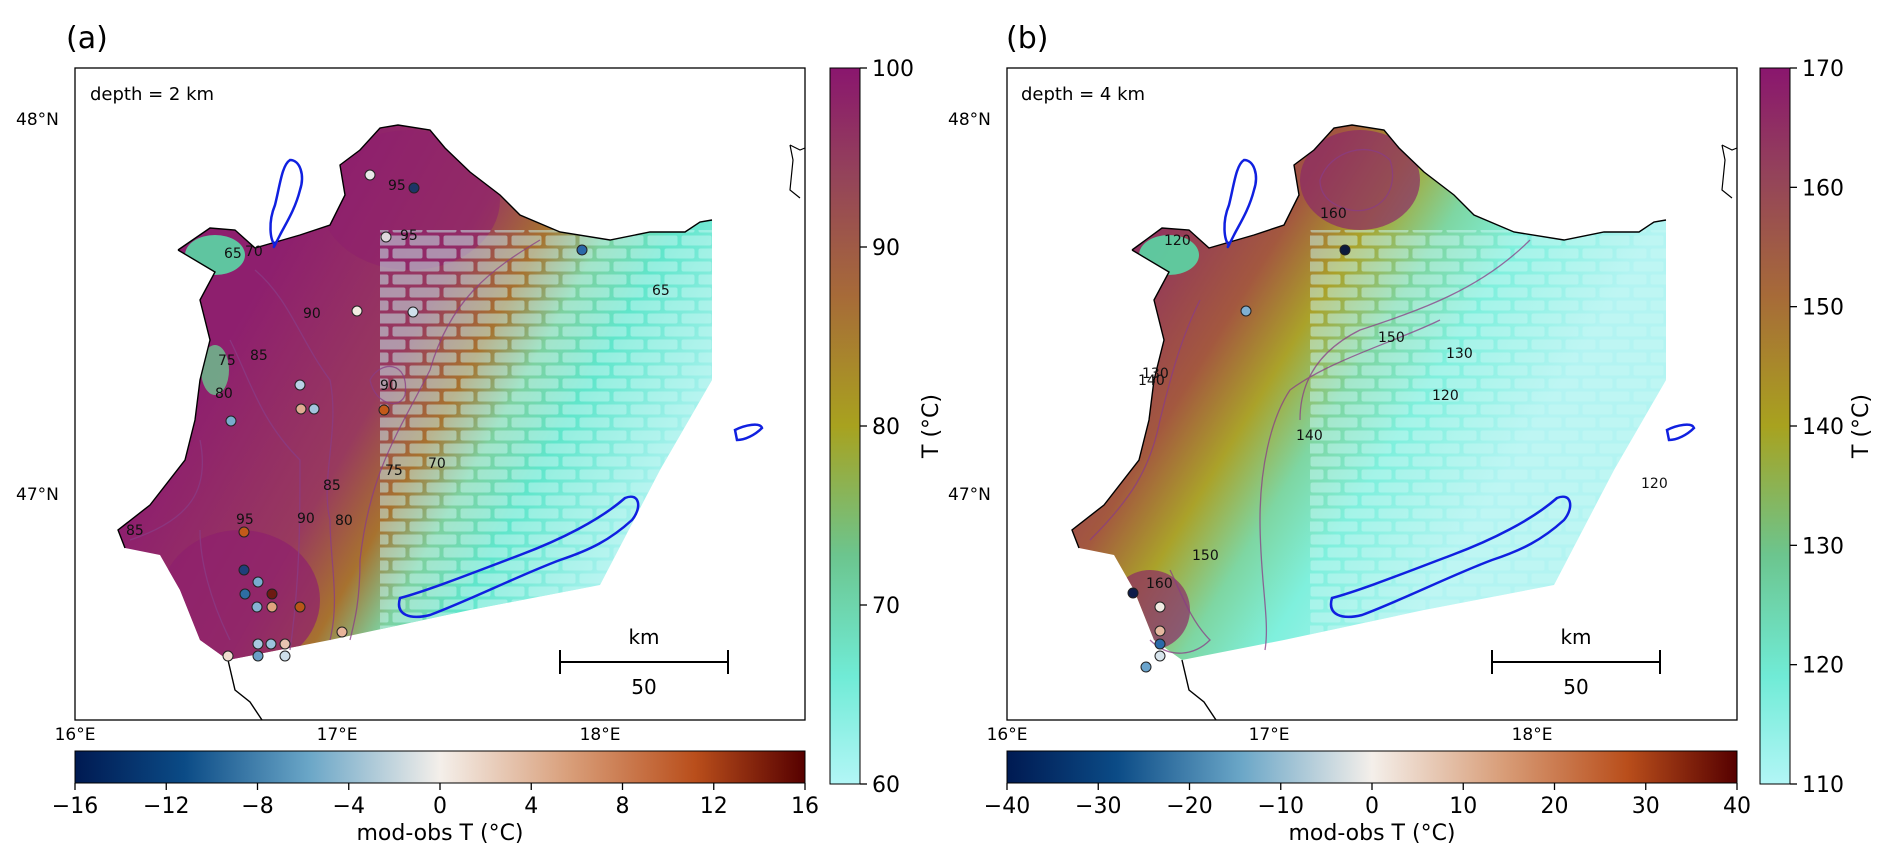 The width and height of the screenshot is (1892, 864). Describe the element at coordinates (1646, 806) in the screenshot. I see `diff-colorbar-tick-label: 30` at that location.